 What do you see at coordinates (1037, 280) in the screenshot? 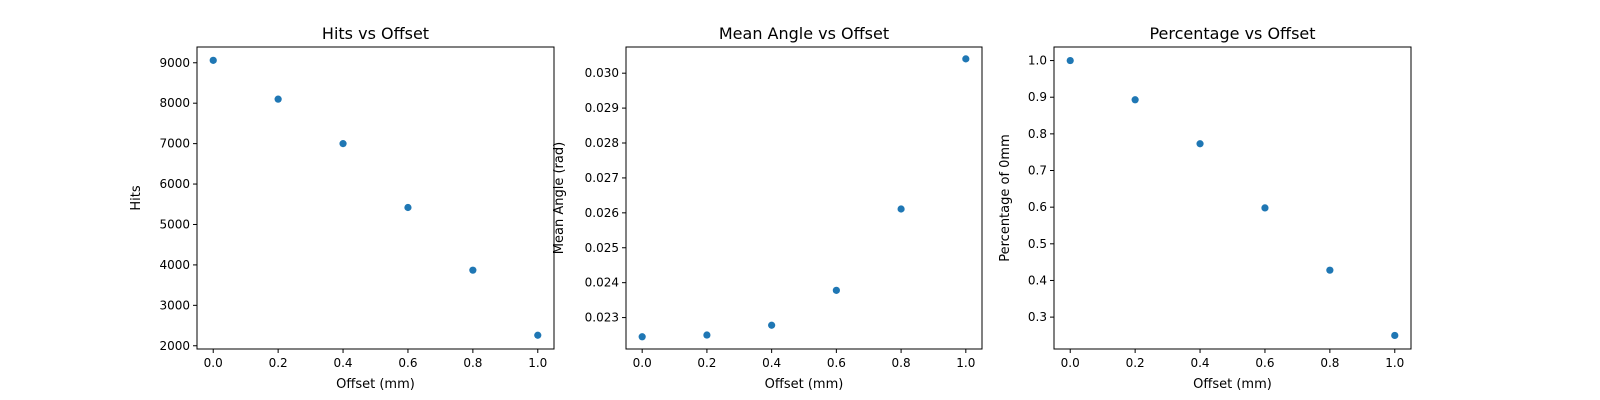
I see `y-tick-label: 0.4` at bounding box center [1037, 280].